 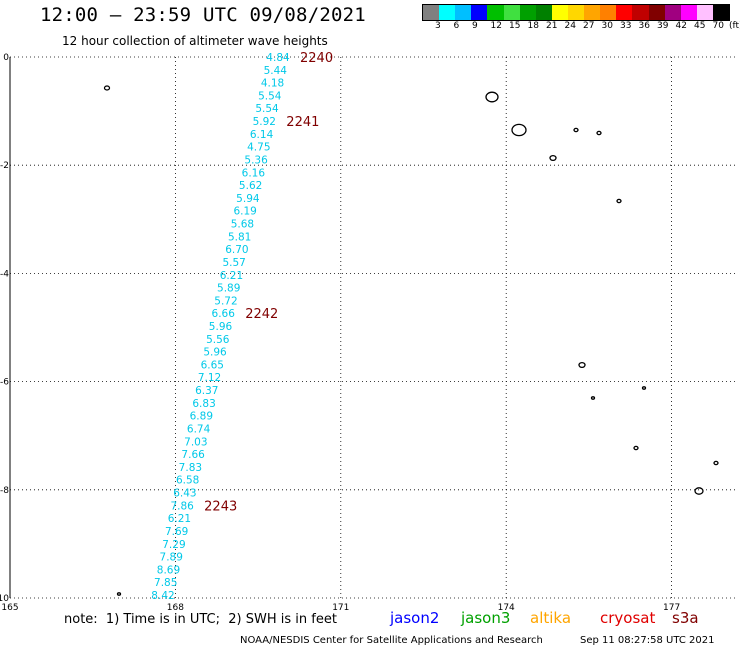 What do you see at coordinates (233, 263) in the screenshot?
I see `wave-height-label: 5.57` at bounding box center [233, 263].